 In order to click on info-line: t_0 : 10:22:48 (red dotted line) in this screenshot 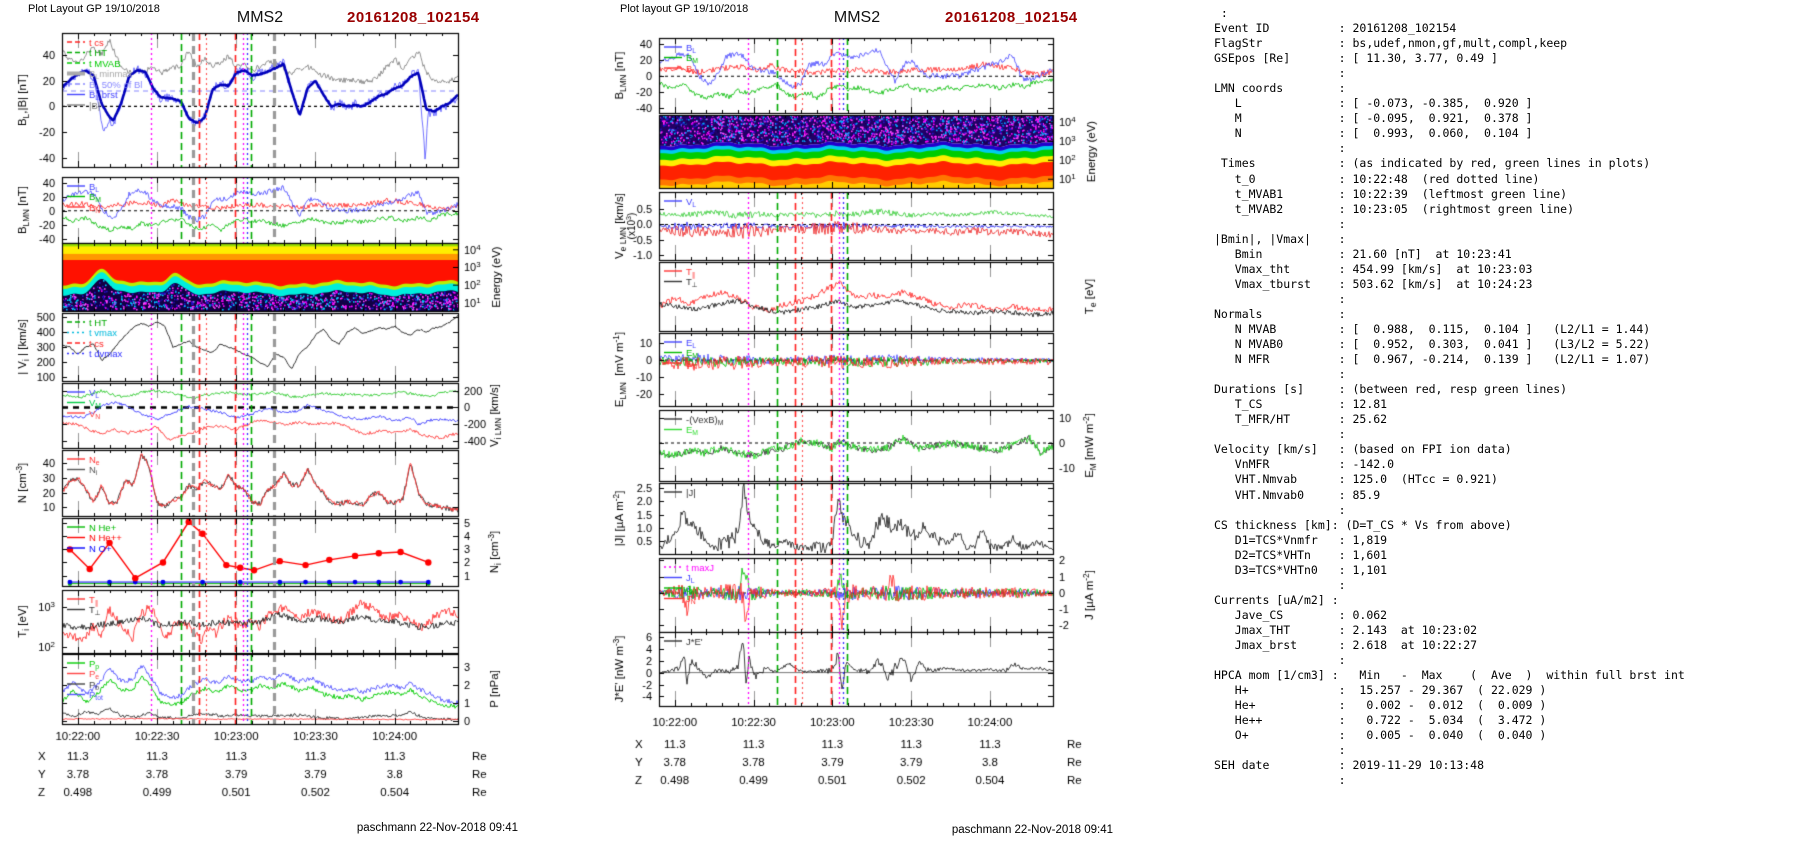, I will do `click(1377, 178)`.